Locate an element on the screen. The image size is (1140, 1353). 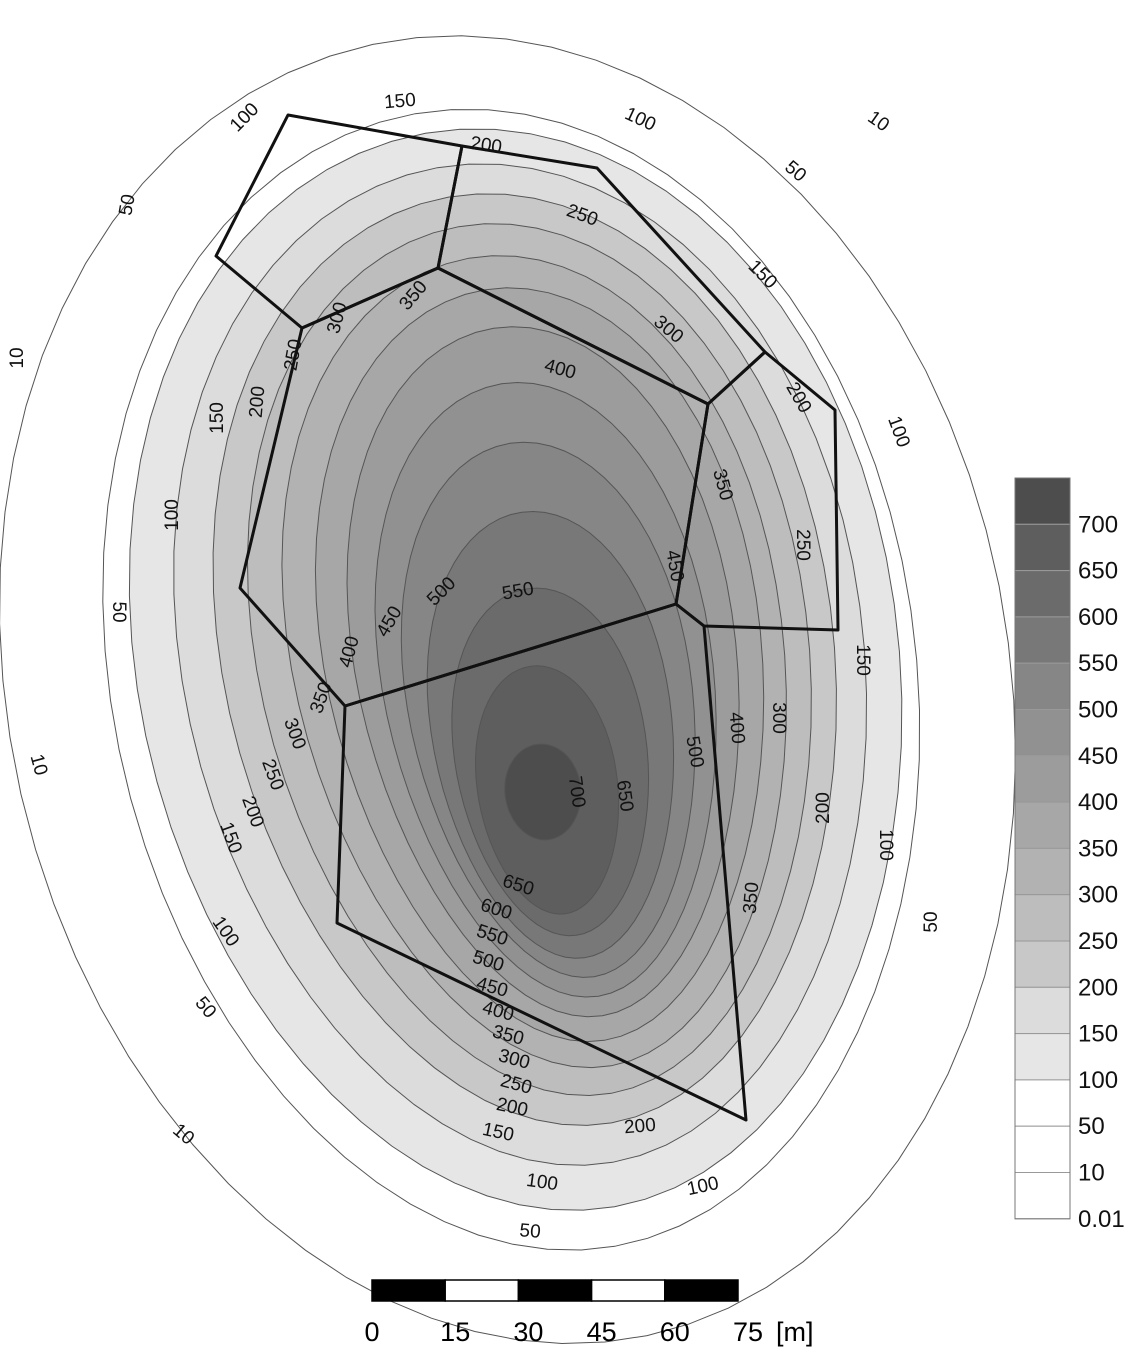
block-polygon is located at coordinates (541, 862).